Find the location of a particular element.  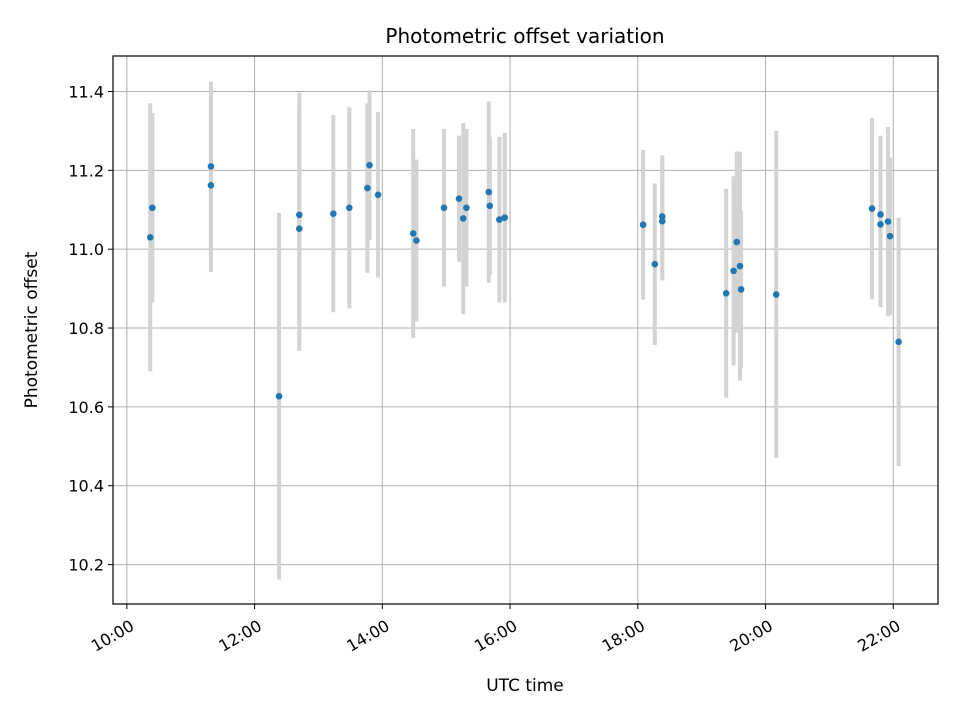

x-axis-label: UTC time is located at coordinates (525, 686).